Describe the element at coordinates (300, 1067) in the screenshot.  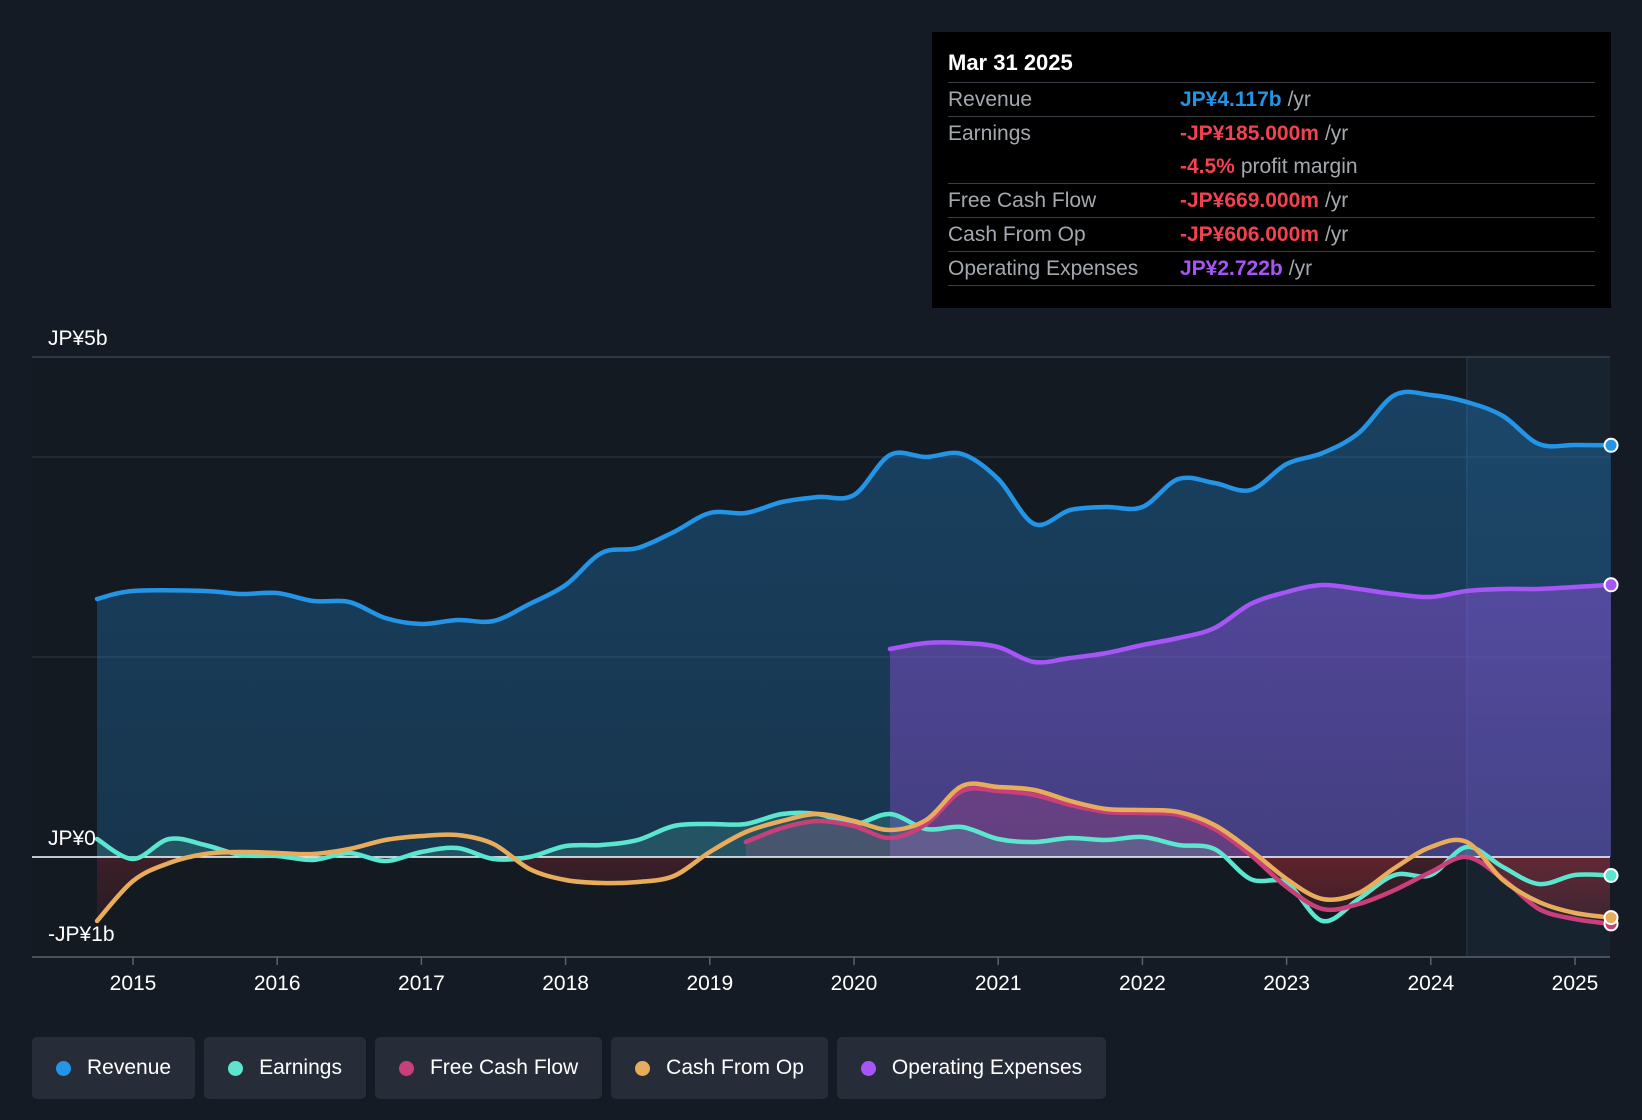
I see `legend-label: Earnings` at that location.